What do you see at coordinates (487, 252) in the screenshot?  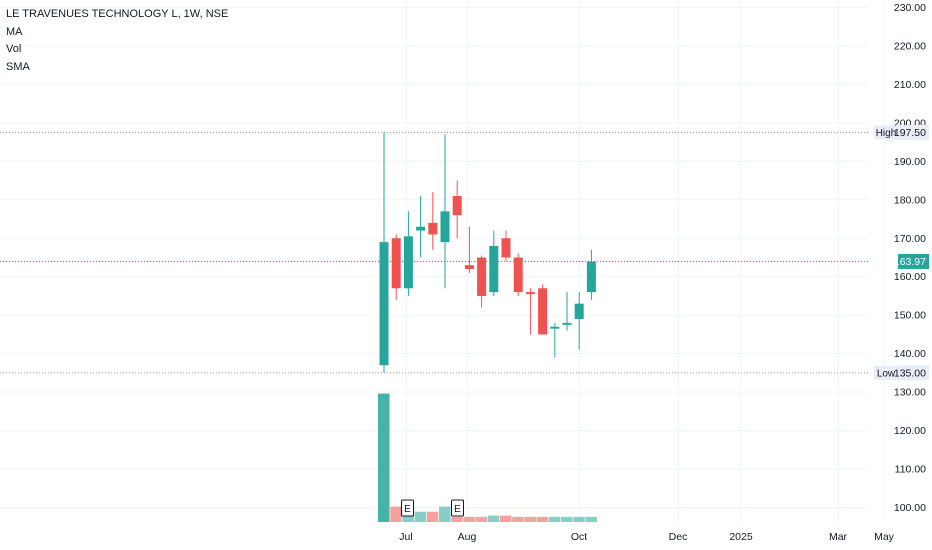 I see `candlesticks` at bounding box center [487, 252].